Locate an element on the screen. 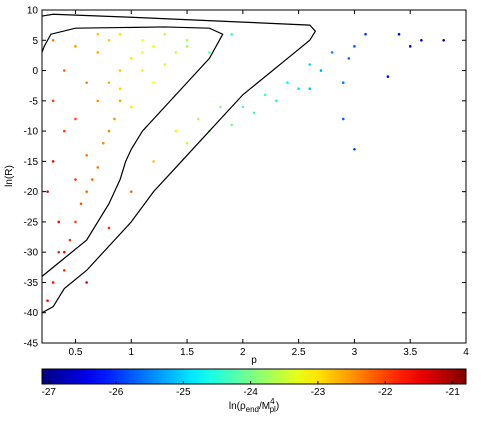  colorbar-label-part: 4 is located at coordinates (272, 401).